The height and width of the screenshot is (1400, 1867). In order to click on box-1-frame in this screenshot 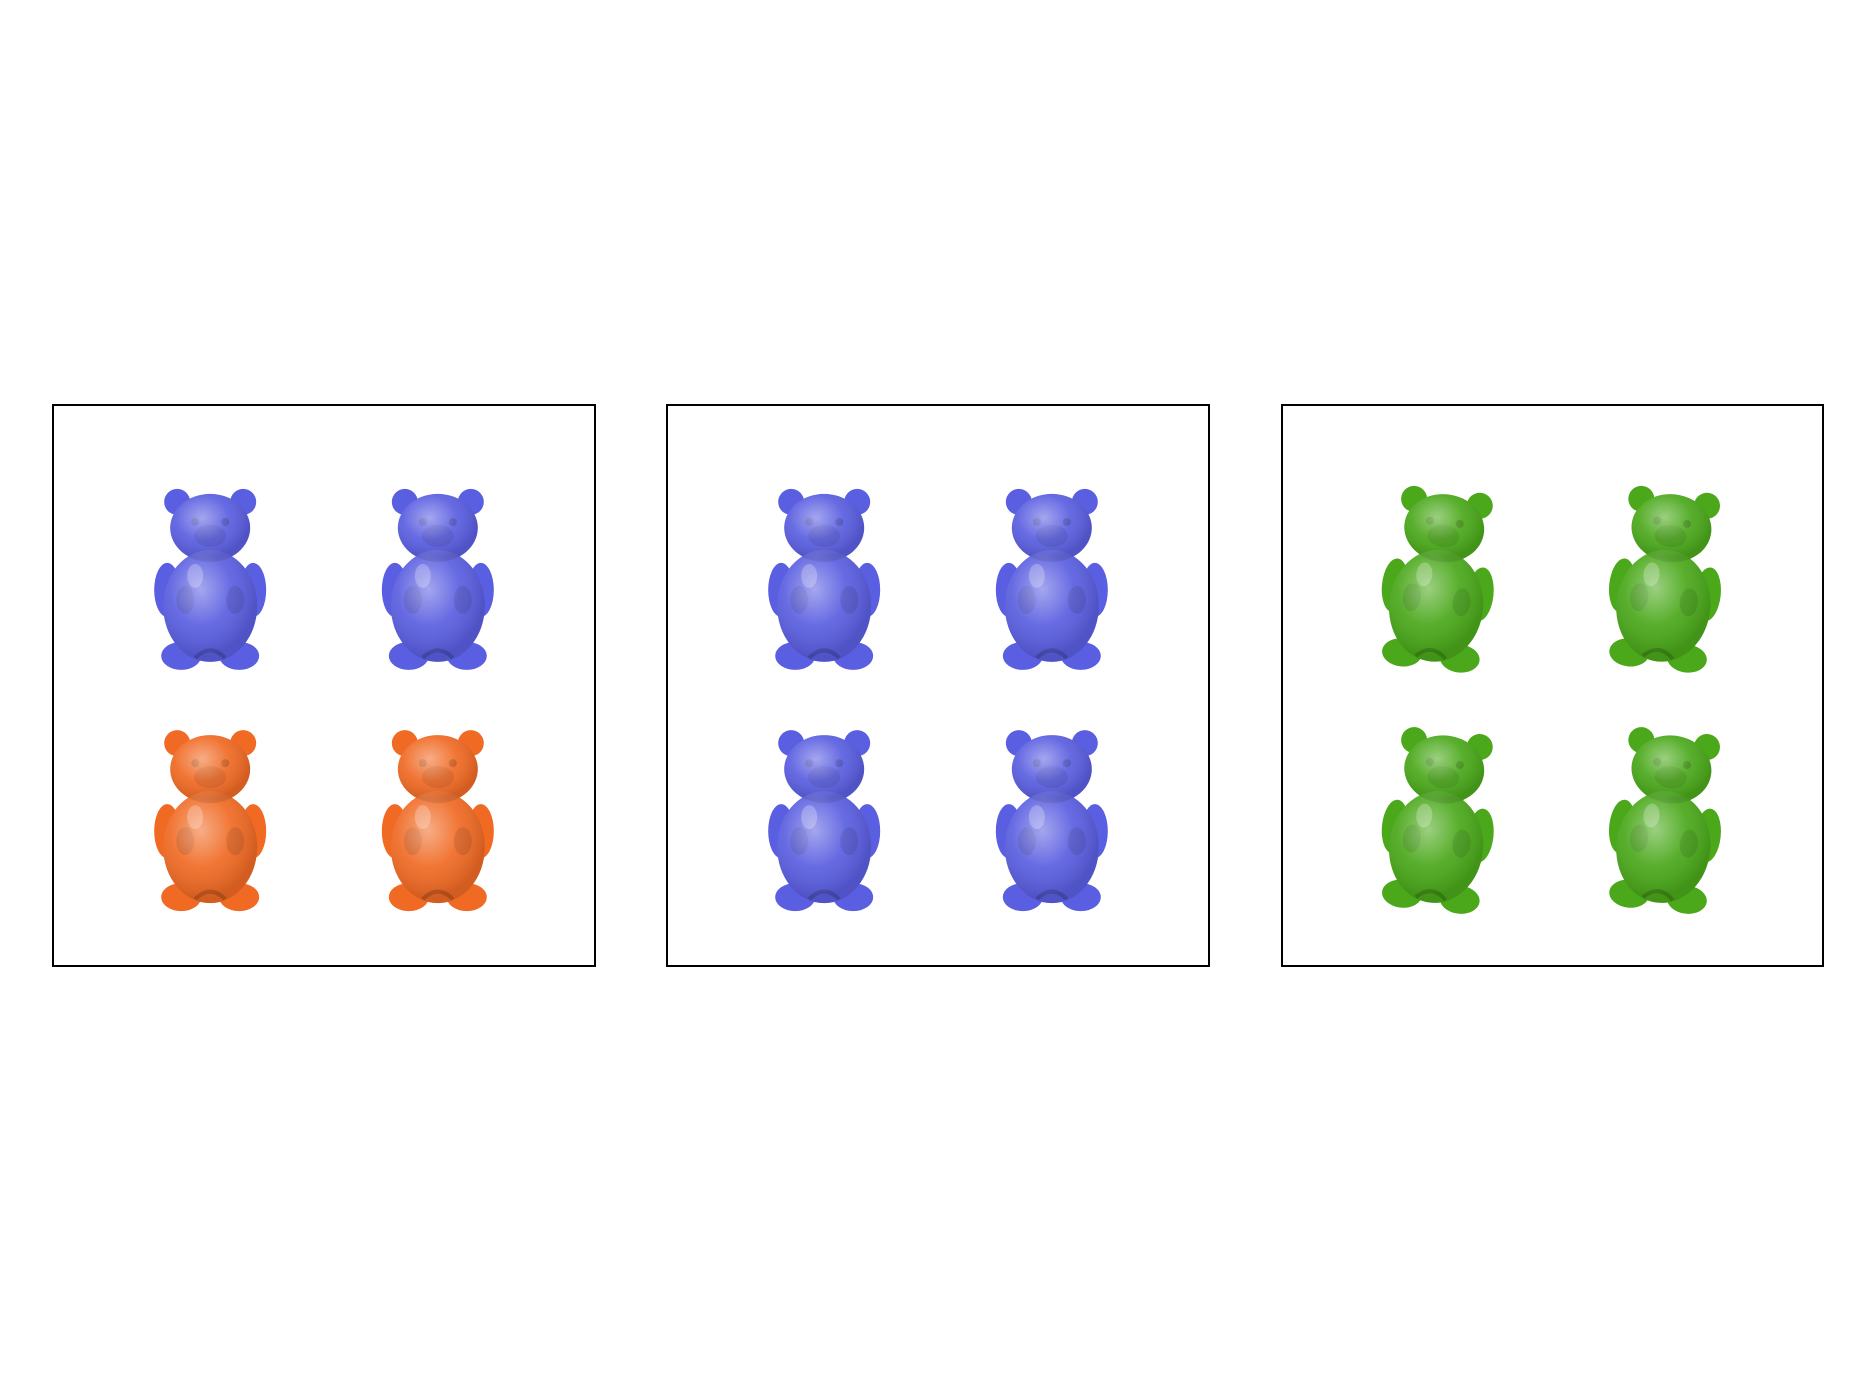, I will do `click(324, 685)`.